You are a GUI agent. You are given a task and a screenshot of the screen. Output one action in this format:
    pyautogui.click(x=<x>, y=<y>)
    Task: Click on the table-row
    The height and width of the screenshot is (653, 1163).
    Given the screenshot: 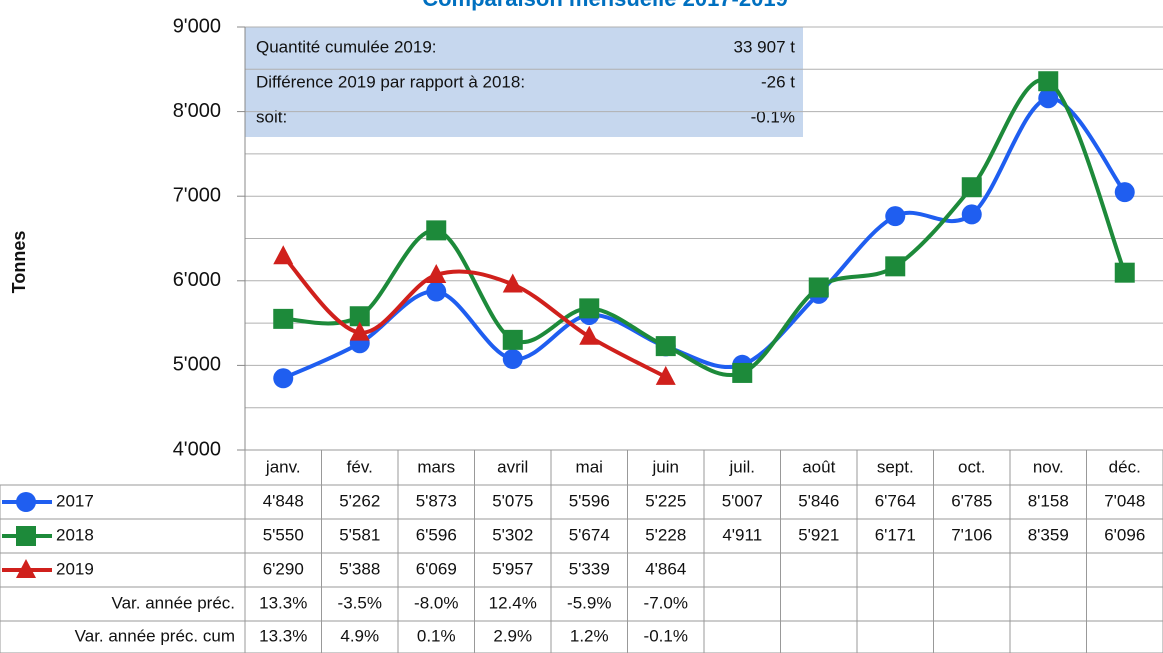 What is the action you would take?
    pyautogui.click(x=581, y=636)
    